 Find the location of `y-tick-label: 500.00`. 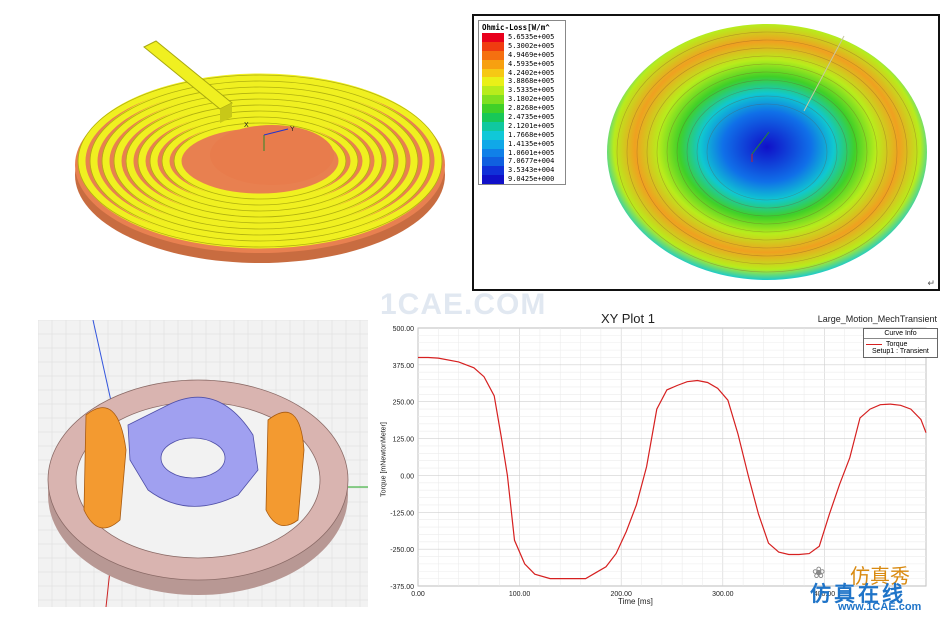

y-tick-label: 500.00 is located at coordinates (404, 329).